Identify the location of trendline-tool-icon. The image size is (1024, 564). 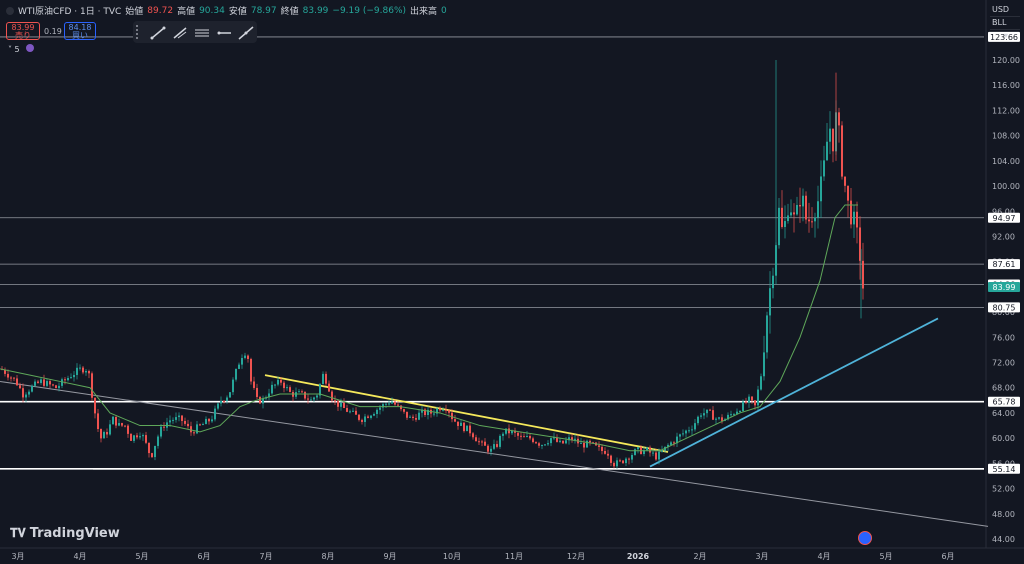
(158, 32).